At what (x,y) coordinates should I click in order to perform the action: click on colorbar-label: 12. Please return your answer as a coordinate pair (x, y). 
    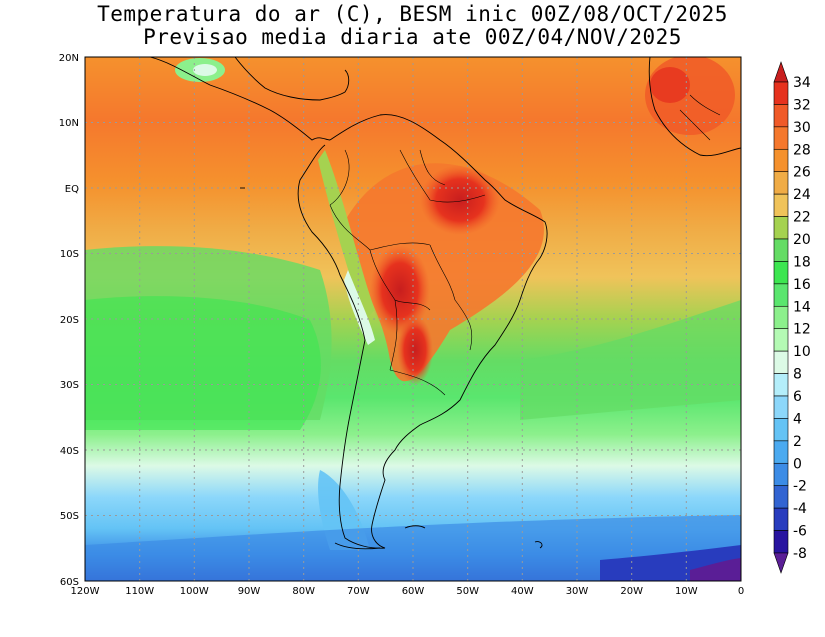
    Looking at the image, I should click on (802, 330).